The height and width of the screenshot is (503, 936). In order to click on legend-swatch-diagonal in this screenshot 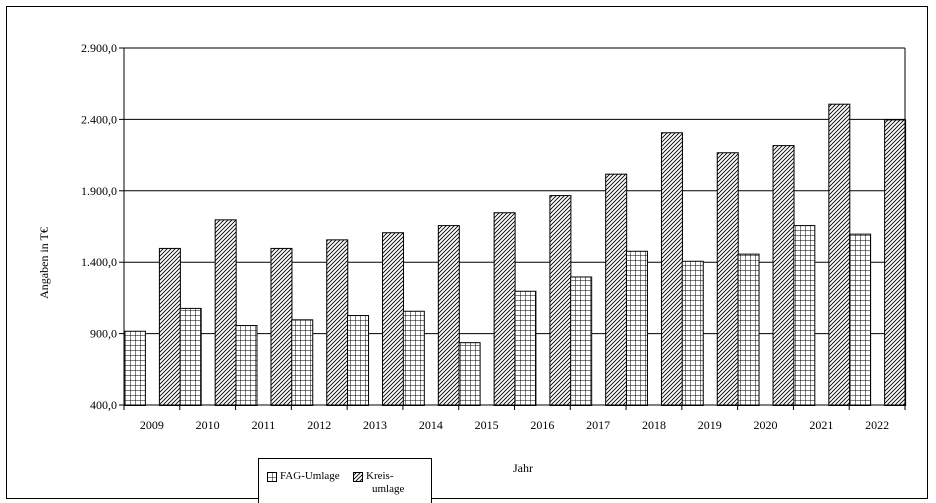, I will do `click(358, 477)`.